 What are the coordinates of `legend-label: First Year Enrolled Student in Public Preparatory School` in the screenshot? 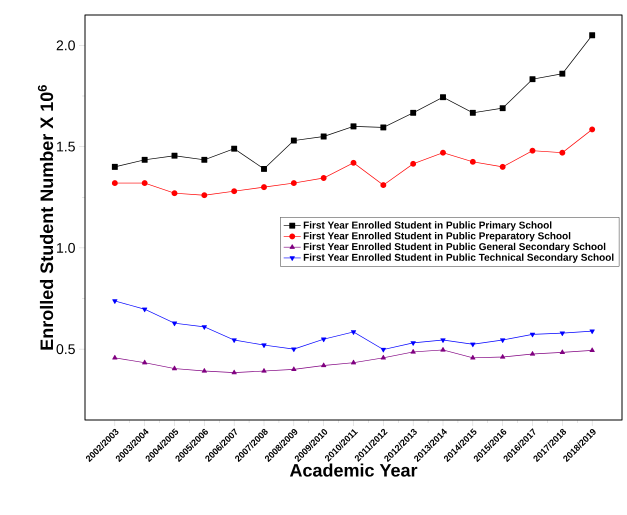 It's located at (437, 237).